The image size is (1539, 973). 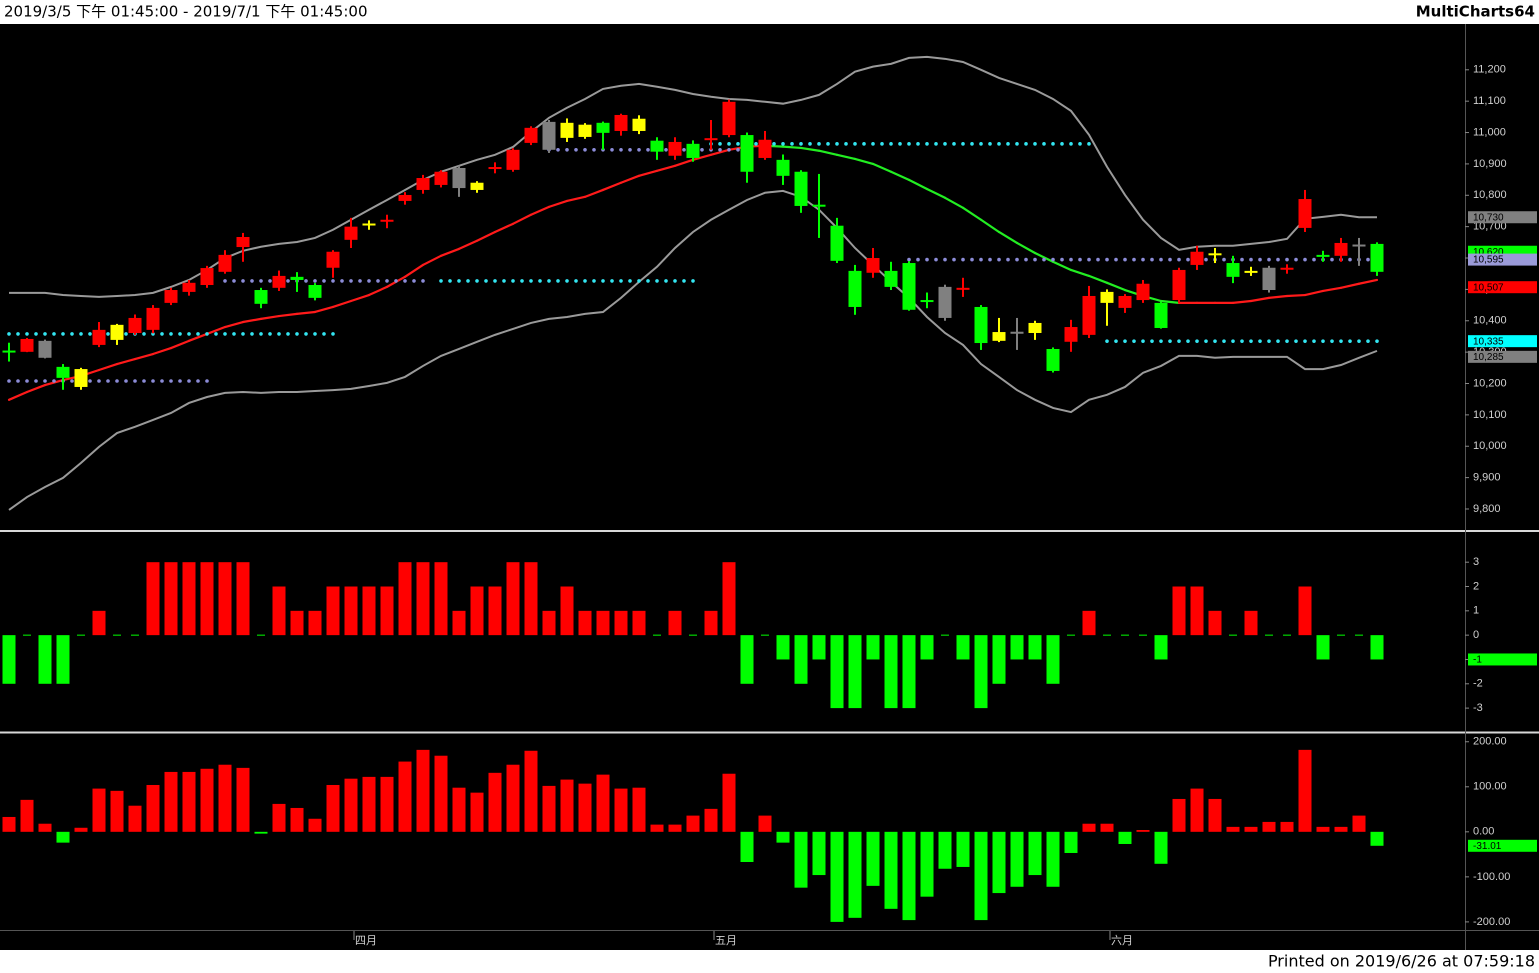 I want to click on price-tag-label: 10,595, so click(x=1488, y=260).